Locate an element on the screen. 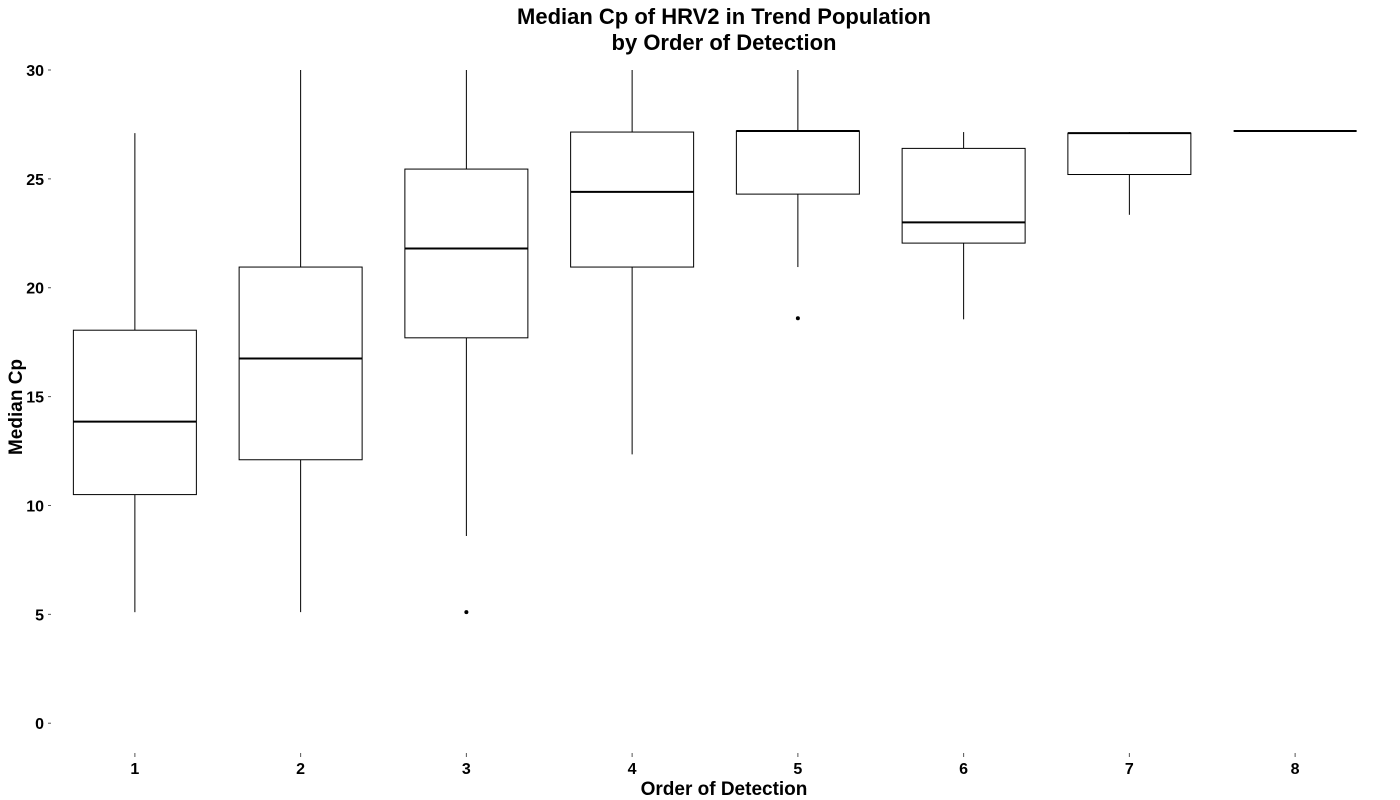 The image size is (1400, 800). y-axis: 0 5 10 15 20 25 30 is located at coordinates (38, 398).